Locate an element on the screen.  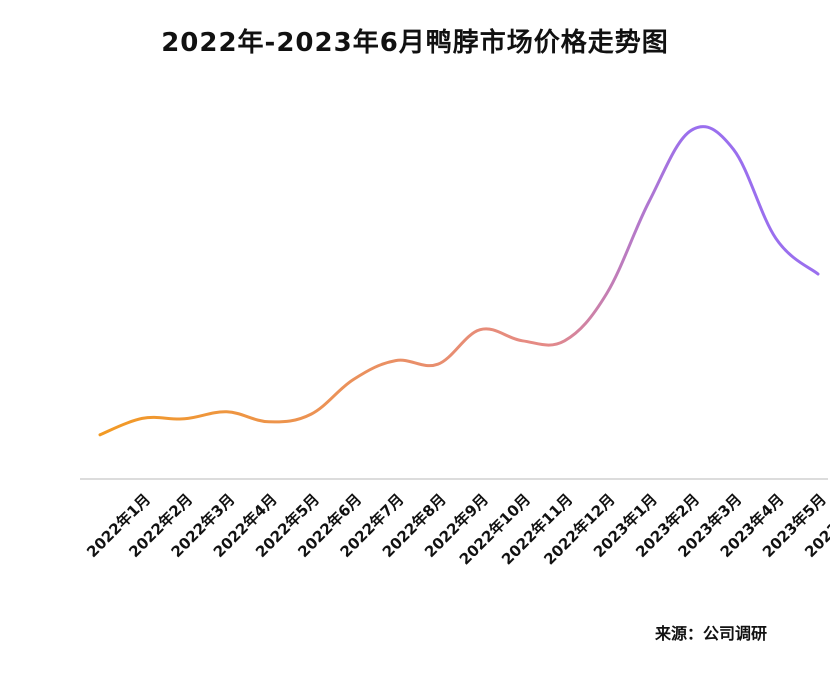
chart-title: 2022年-2023年6月鸭脖市场价格走势图 is located at coordinates (415, 43).